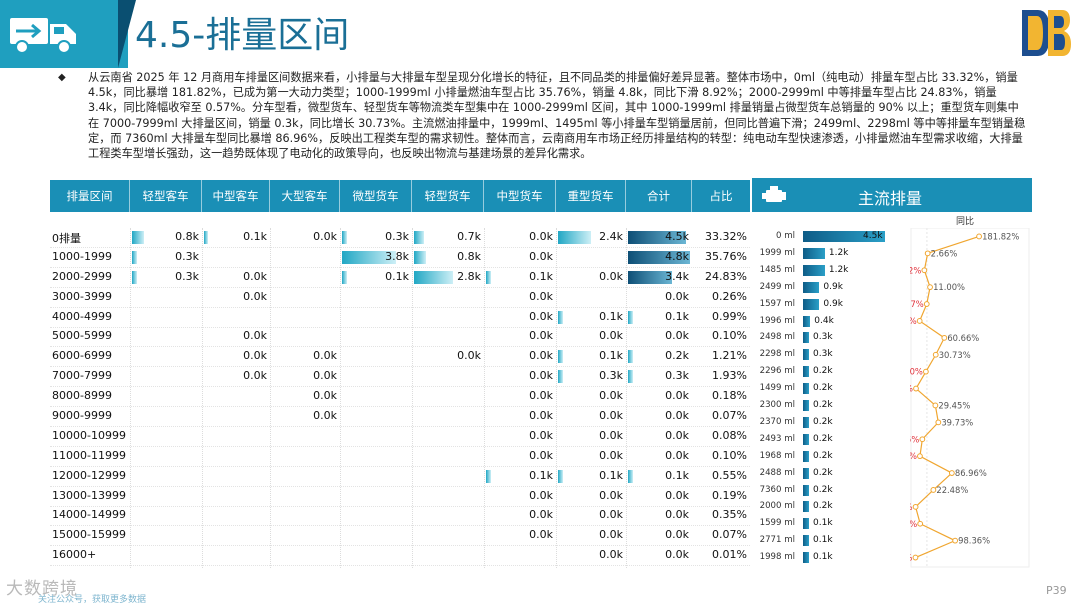 This screenshot has width=1080, height=607. Describe the element at coordinates (92, 600) in the screenshot. I see `footer-subtitle: 关注公众号，获取更多数据` at that location.